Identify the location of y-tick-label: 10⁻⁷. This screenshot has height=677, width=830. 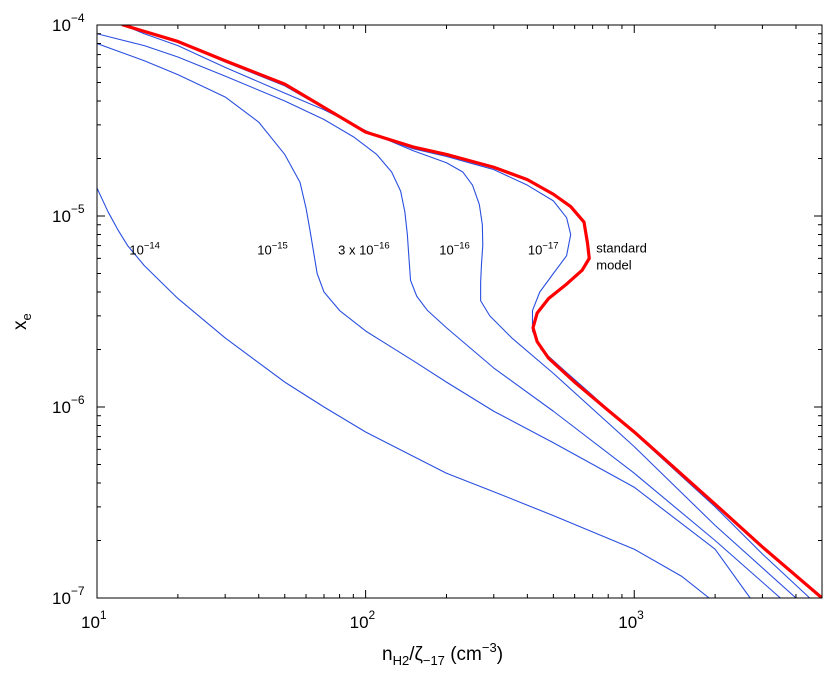
(68, 596).